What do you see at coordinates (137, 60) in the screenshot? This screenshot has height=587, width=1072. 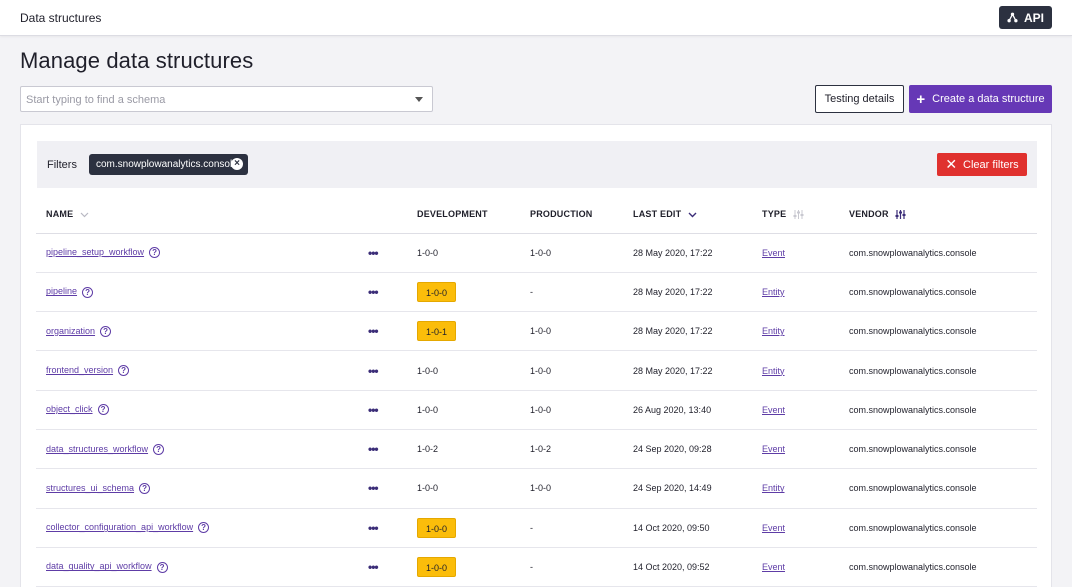 I see `page-title: Manage data structures` at bounding box center [137, 60].